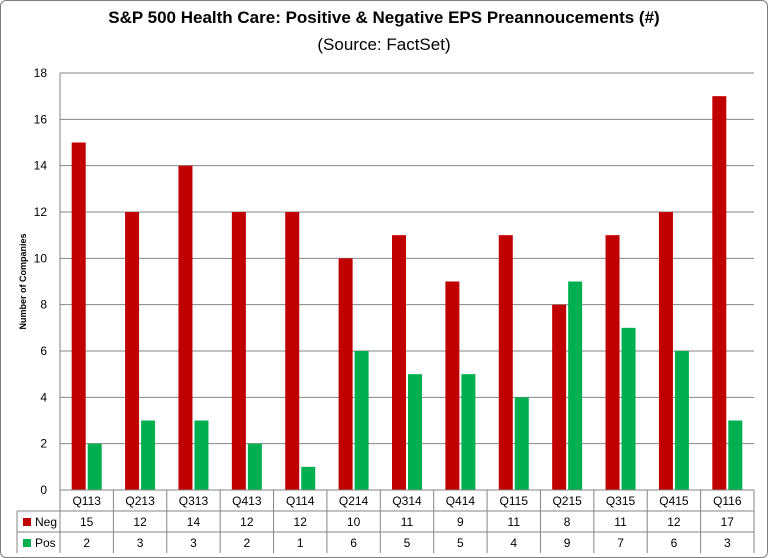 This screenshot has height=558, width=768. I want to click on y-tick-label: 4, so click(43, 397).